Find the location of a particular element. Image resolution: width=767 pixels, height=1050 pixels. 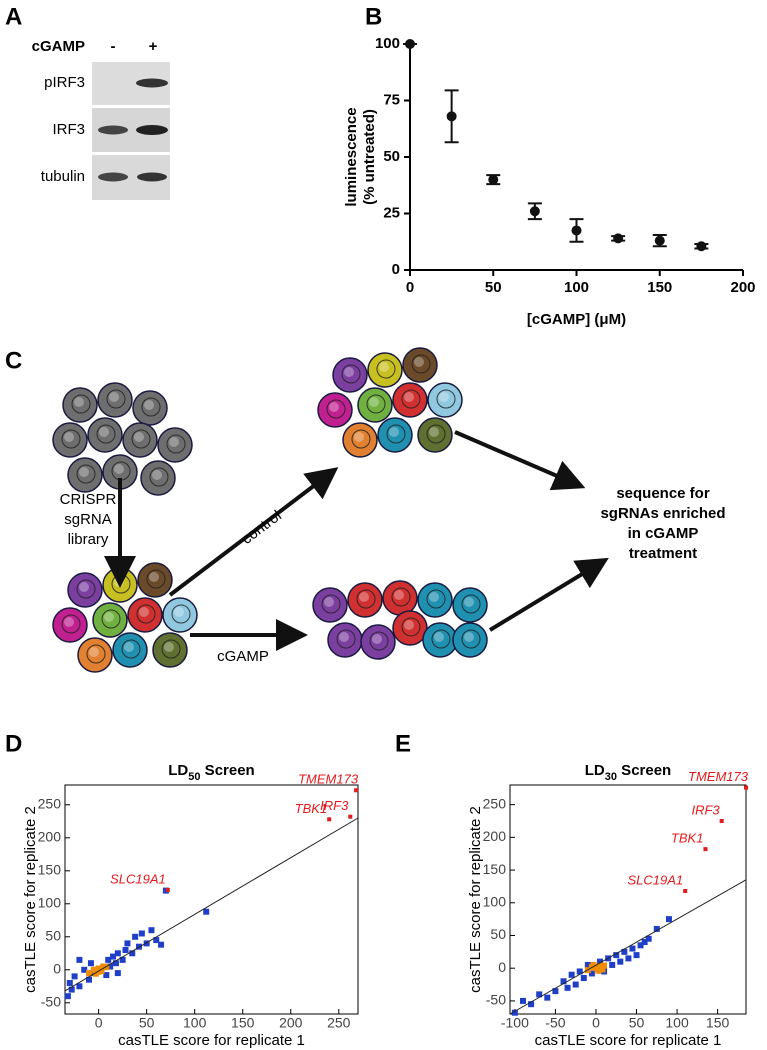

y-tick-label: 50 is located at coordinates (498, 934).